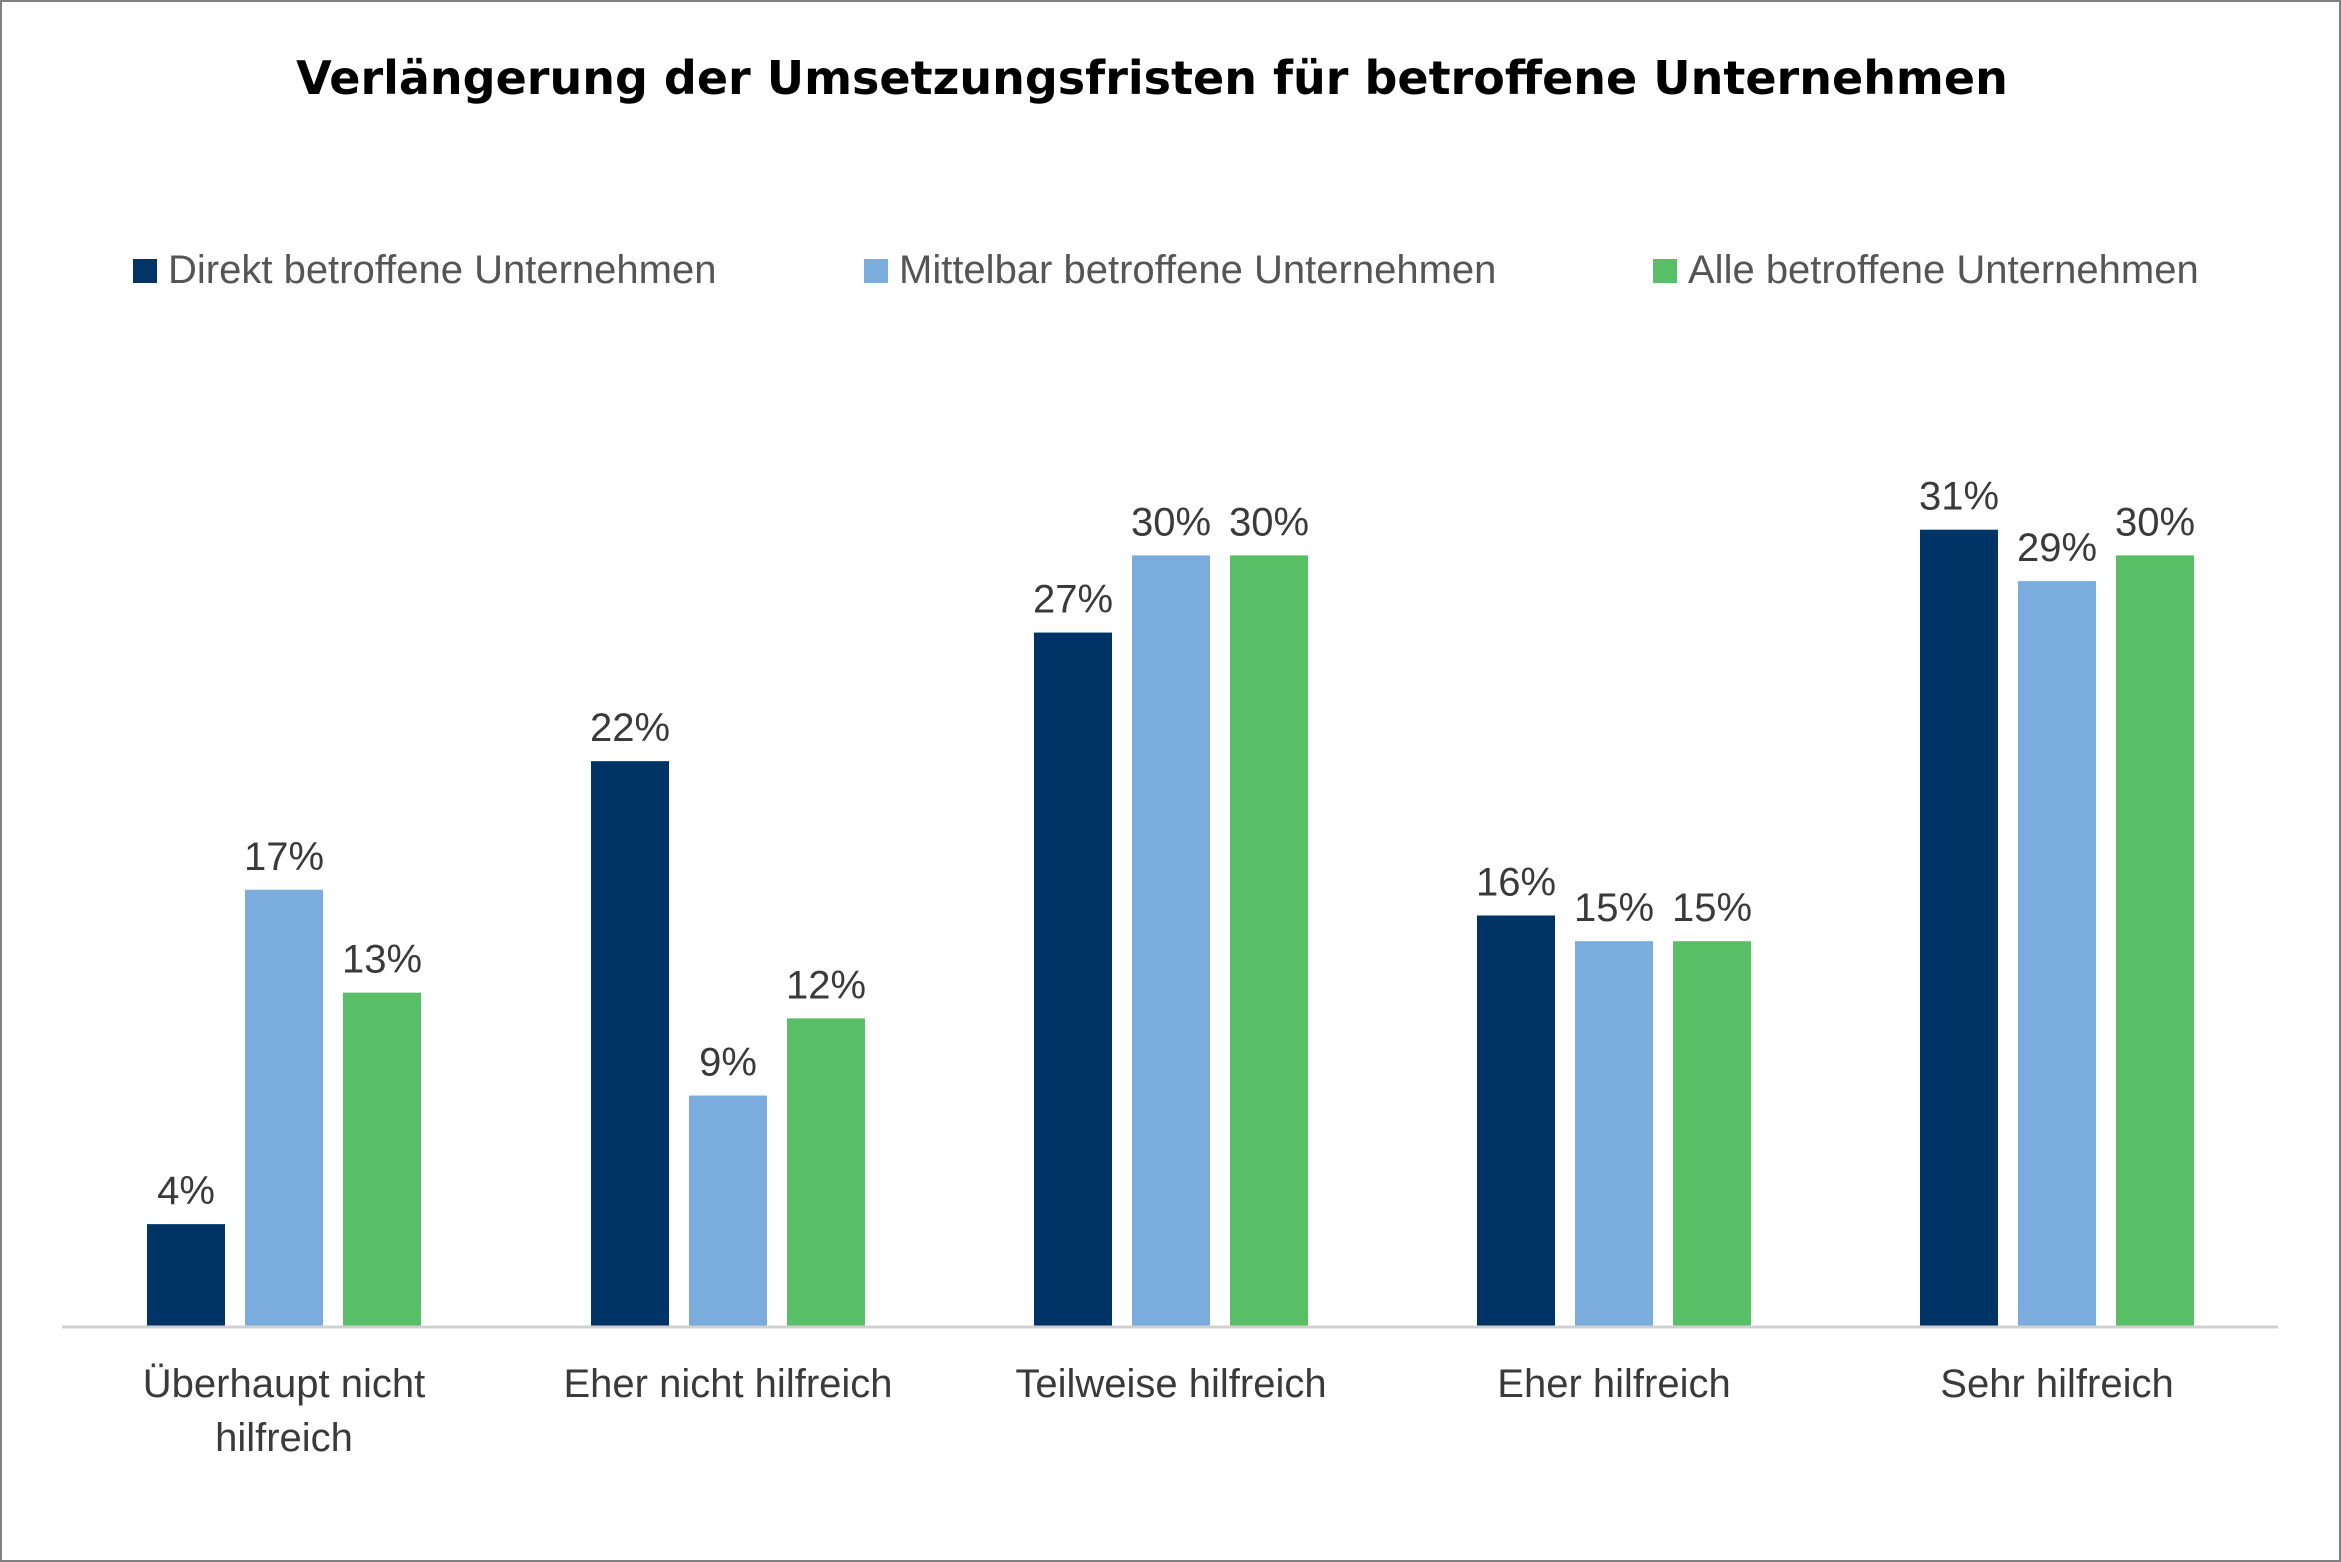 Image resolution: width=2341 pixels, height=1562 pixels. What do you see at coordinates (382, 960) in the screenshot?
I see `value-label-series3-cat1: 13%` at bounding box center [382, 960].